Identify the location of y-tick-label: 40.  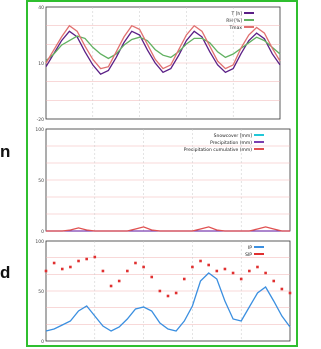
(41, 8).